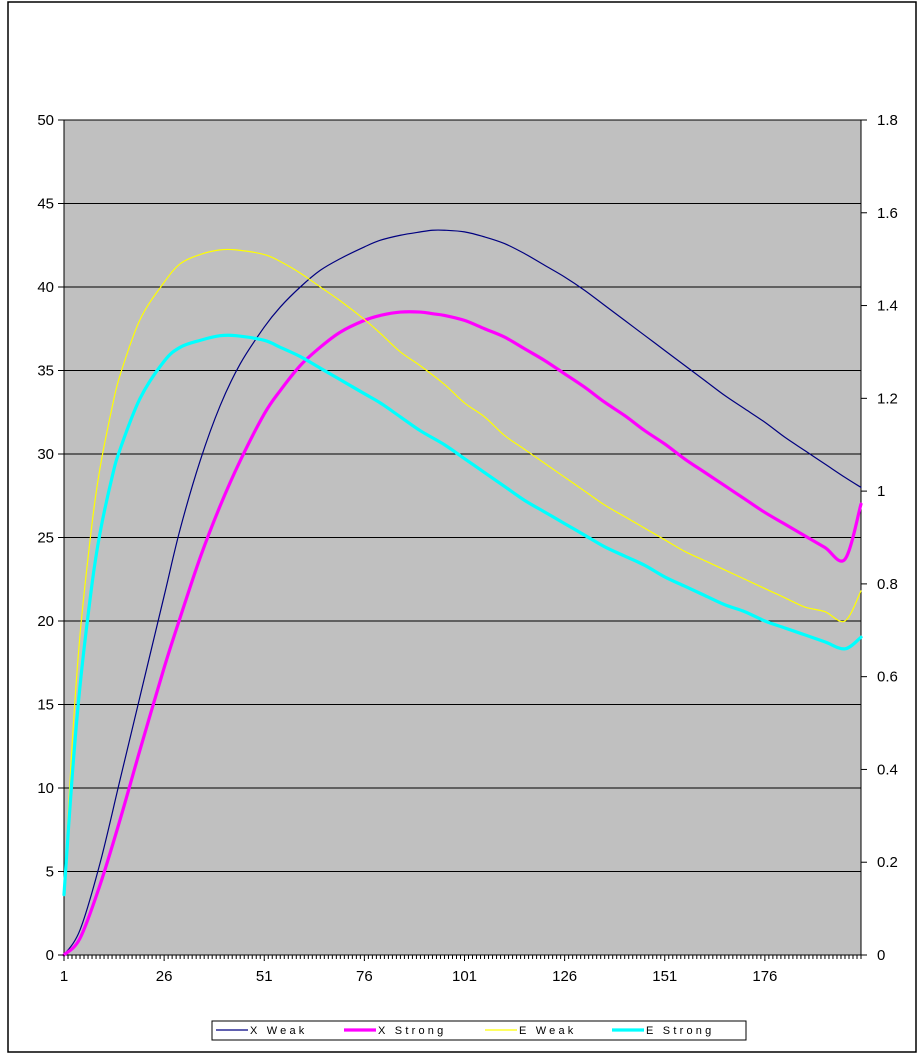  What do you see at coordinates (64, 976) in the screenshot?
I see `x-axis-tick-label: 1` at bounding box center [64, 976].